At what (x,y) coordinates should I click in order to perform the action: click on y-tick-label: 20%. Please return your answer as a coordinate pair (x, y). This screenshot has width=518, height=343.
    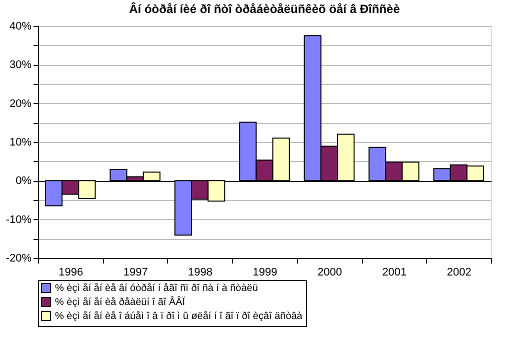
    Looking at the image, I should click on (20, 104).